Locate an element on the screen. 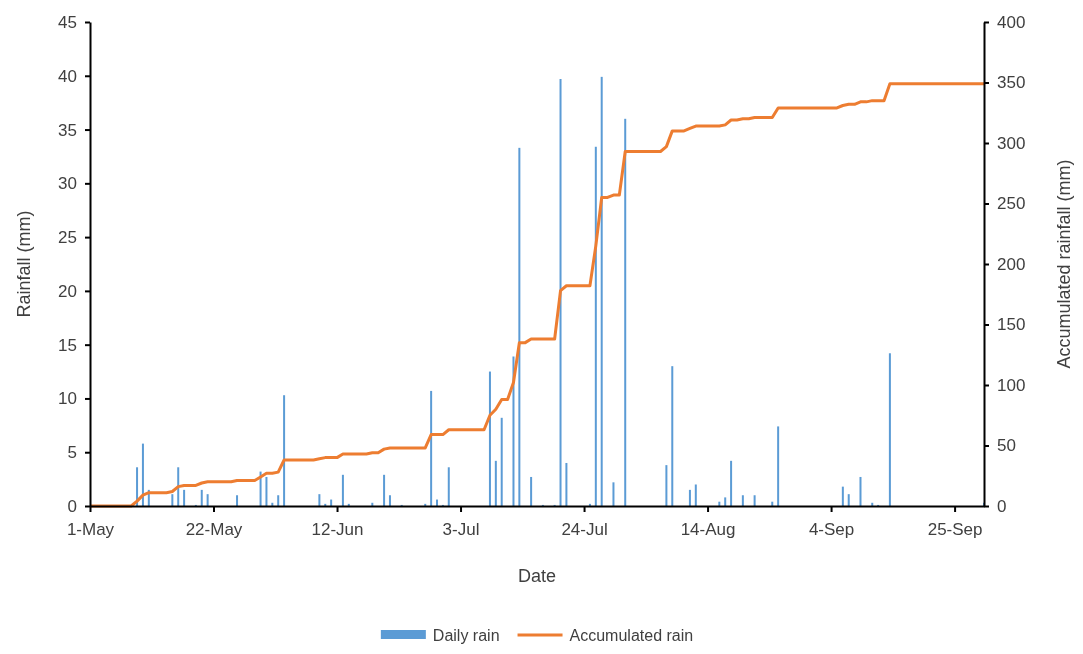 The image size is (1083, 654). y-tick-label: 5 is located at coordinates (72, 453).